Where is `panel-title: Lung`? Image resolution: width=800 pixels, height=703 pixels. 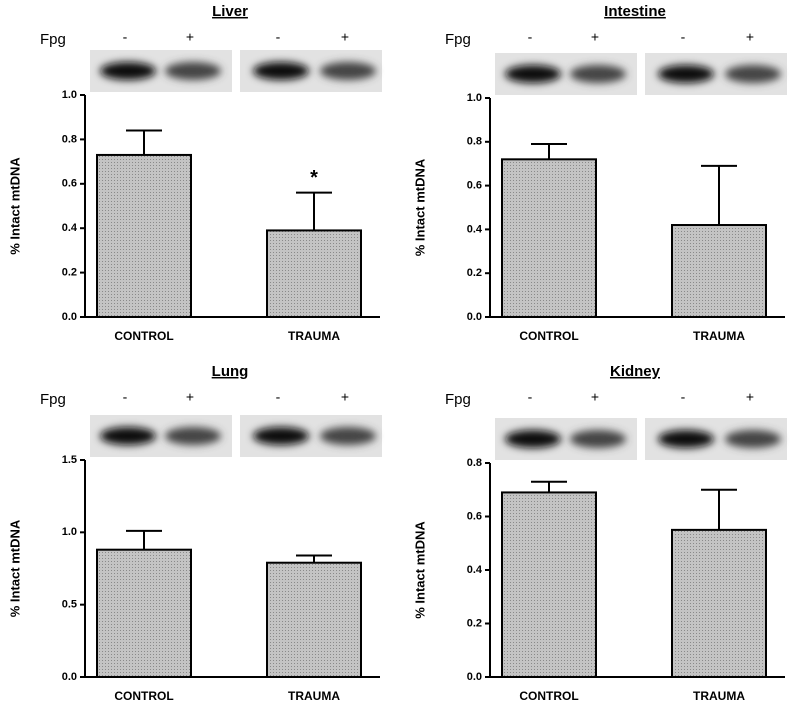
panel-title: Lung is located at coordinates (230, 371).